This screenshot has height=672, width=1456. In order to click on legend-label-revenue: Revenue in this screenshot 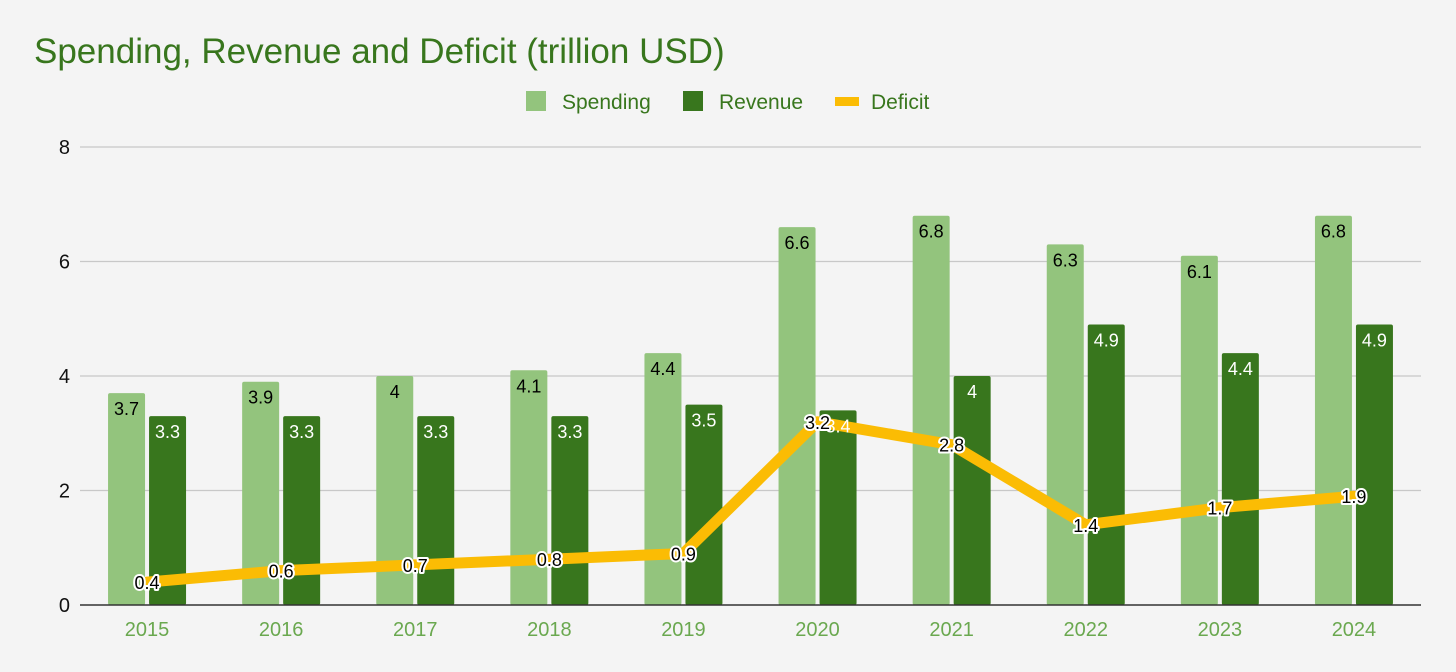, I will do `click(761, 102)`.